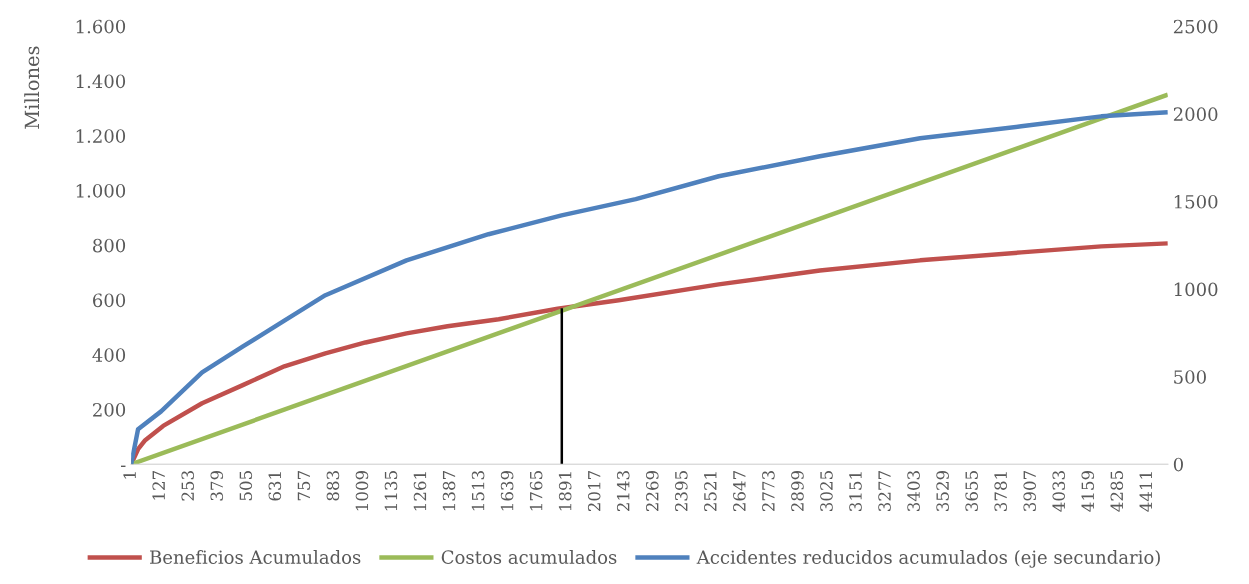 The image size is (1249, 584). I want to click on y-tick-label: 200, so click(109, 409).